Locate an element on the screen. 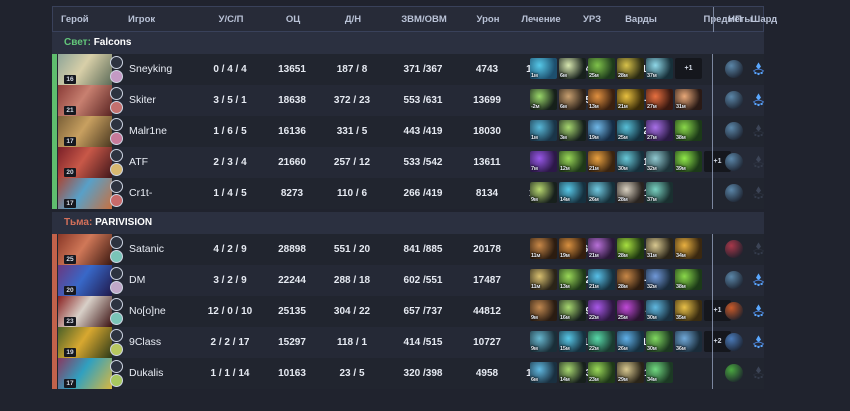 The height and width of the screenshot is (411, 850). item-slot: 29м is located at coordinates (630, 372).